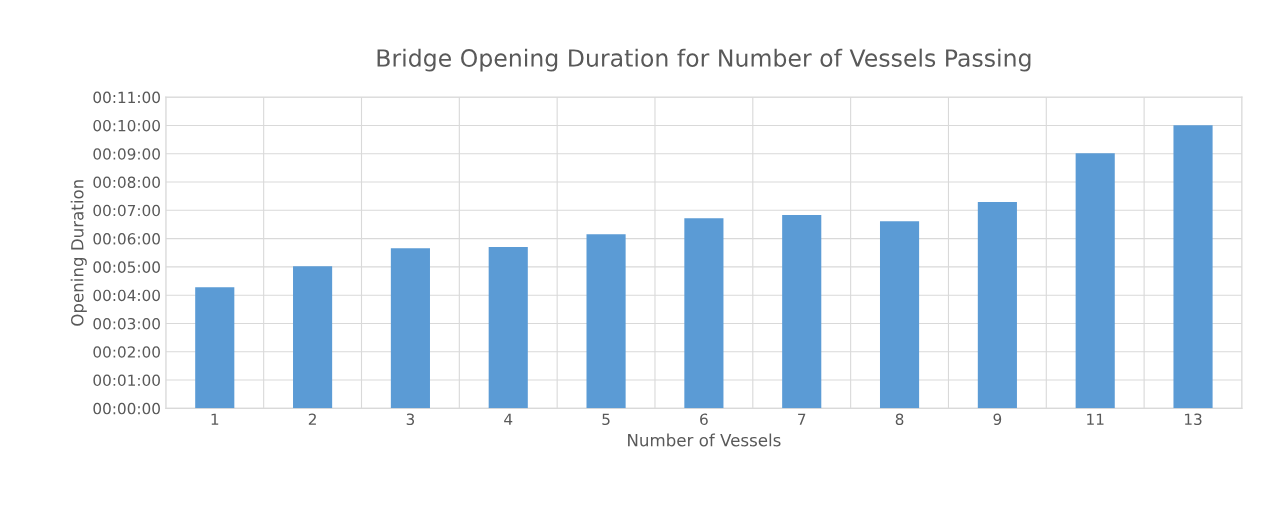 This screenshot has width=1266, height=506. Describe the element at coordinates (126, 267) in the screenshot. I see `y-tick-label: 00:05:00` at that location.